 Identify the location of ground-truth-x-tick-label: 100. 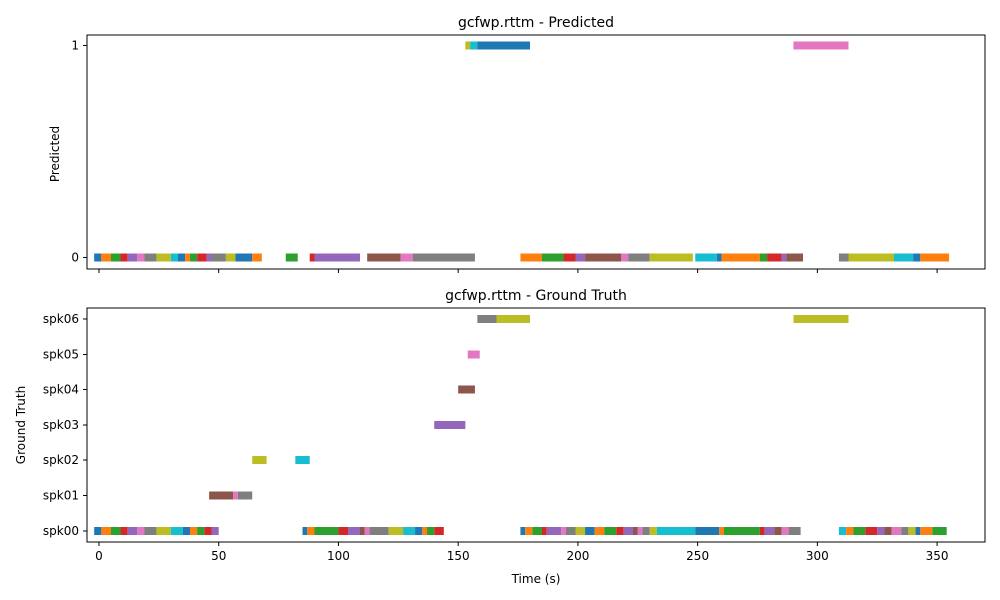
(338, 556).